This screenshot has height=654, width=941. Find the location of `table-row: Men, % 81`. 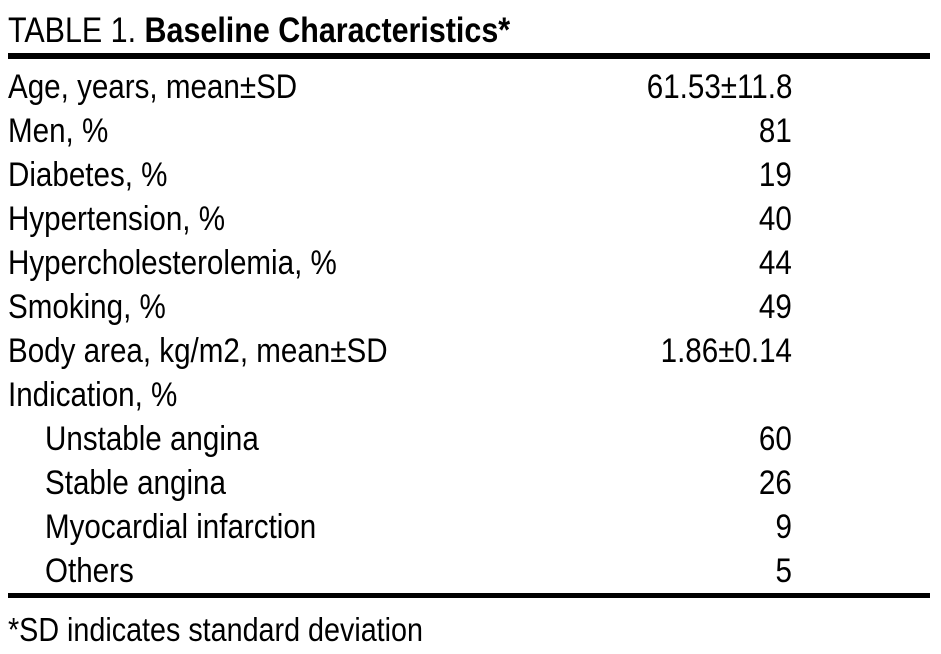

table-row: Men, % 81 is located at coordinates (469, 131).